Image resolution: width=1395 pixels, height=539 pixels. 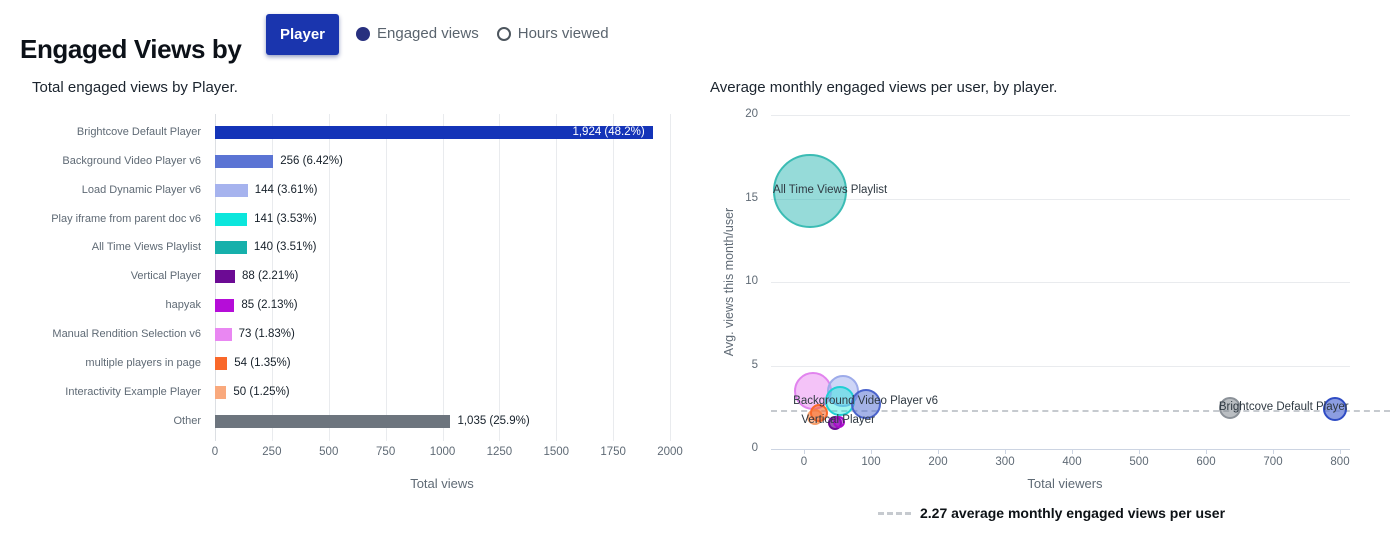 What do you see at coordinates (503, 33) in the screenshot?
I see `radio-unselected-icon` at bounding box center [503, 33].